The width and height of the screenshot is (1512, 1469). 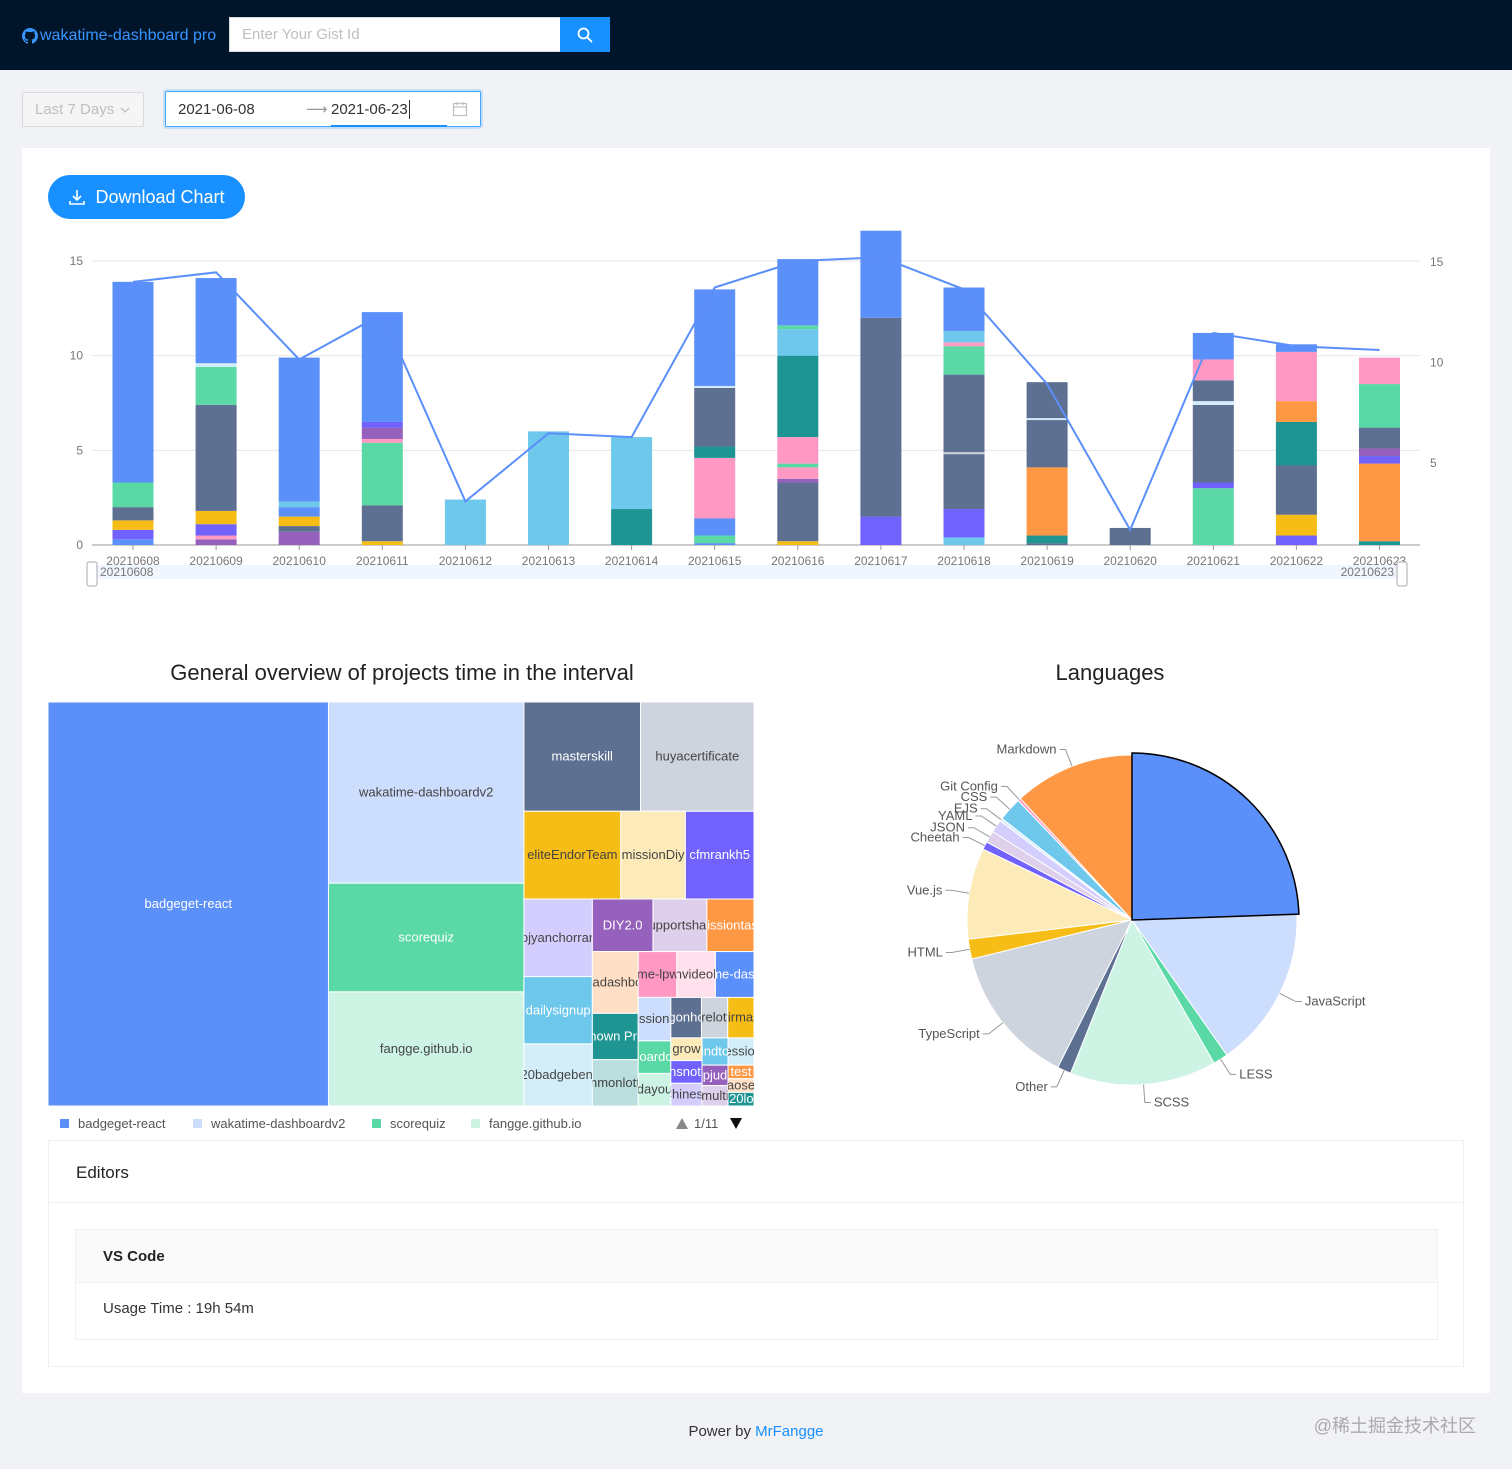 What do you see at coordinates (1025, 994) in the screenshot?
I see `pie-slice: TypeScript` at bounding box center [1025, 994].